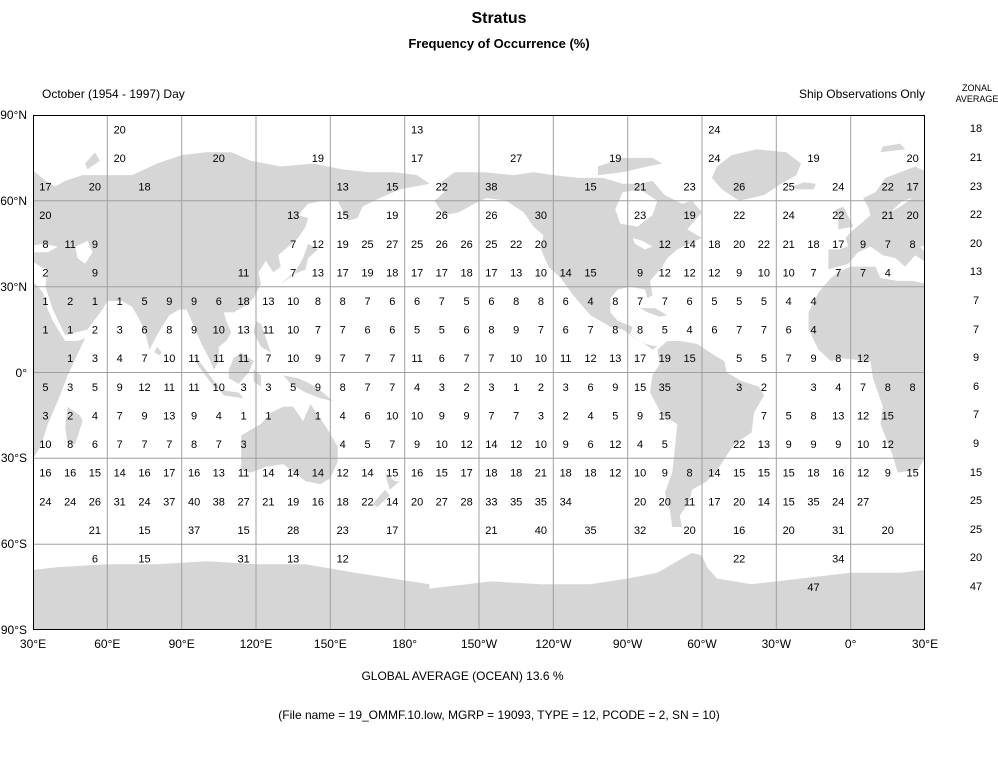  Describe the element at coordinates (243, 502) in the screenshot. I see `grid-value: 27` at that location.